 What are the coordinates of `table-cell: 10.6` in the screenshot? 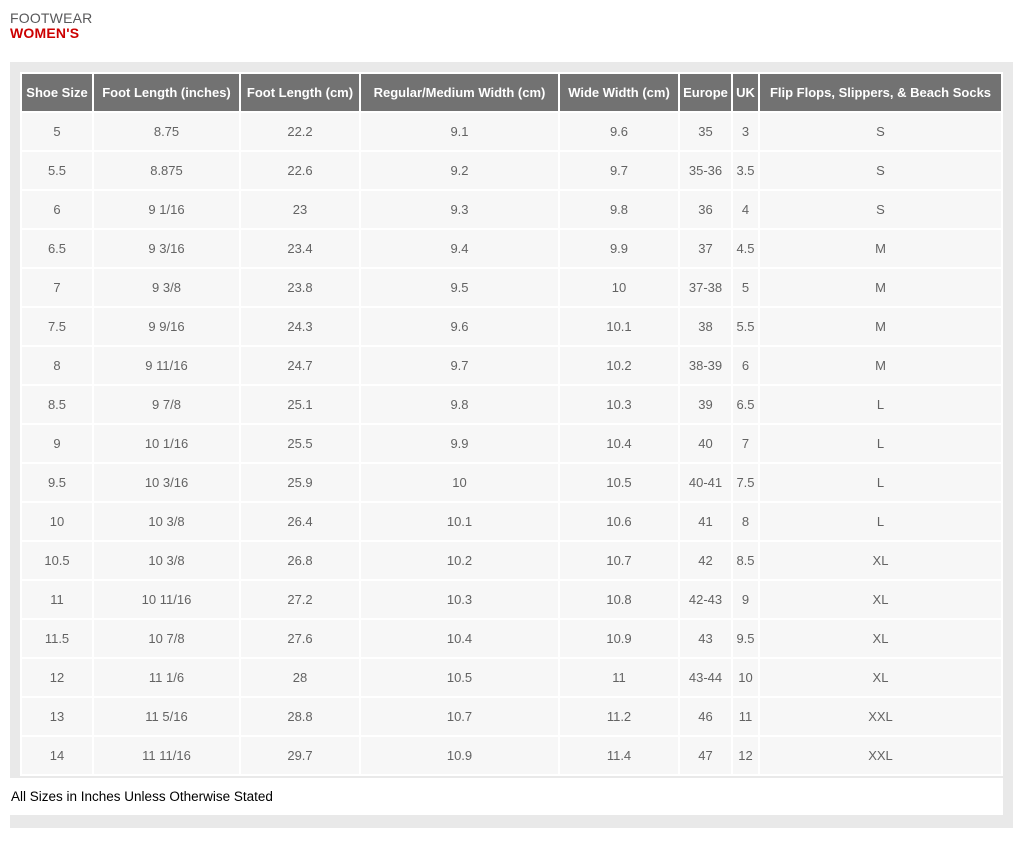 It's located at (619, 521).